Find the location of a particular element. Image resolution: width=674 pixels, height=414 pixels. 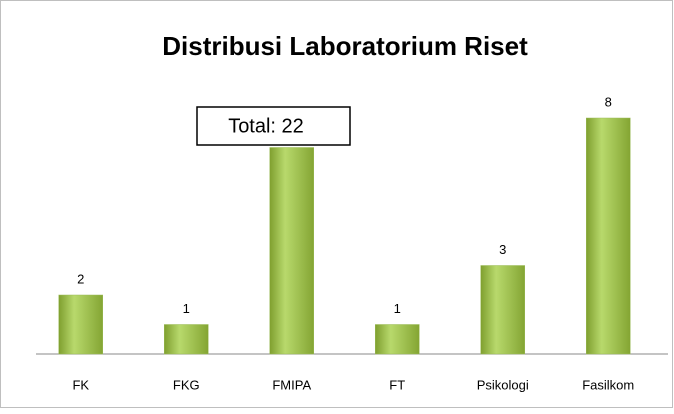

x-tick-label: FK is located at coordinates (80, 384).